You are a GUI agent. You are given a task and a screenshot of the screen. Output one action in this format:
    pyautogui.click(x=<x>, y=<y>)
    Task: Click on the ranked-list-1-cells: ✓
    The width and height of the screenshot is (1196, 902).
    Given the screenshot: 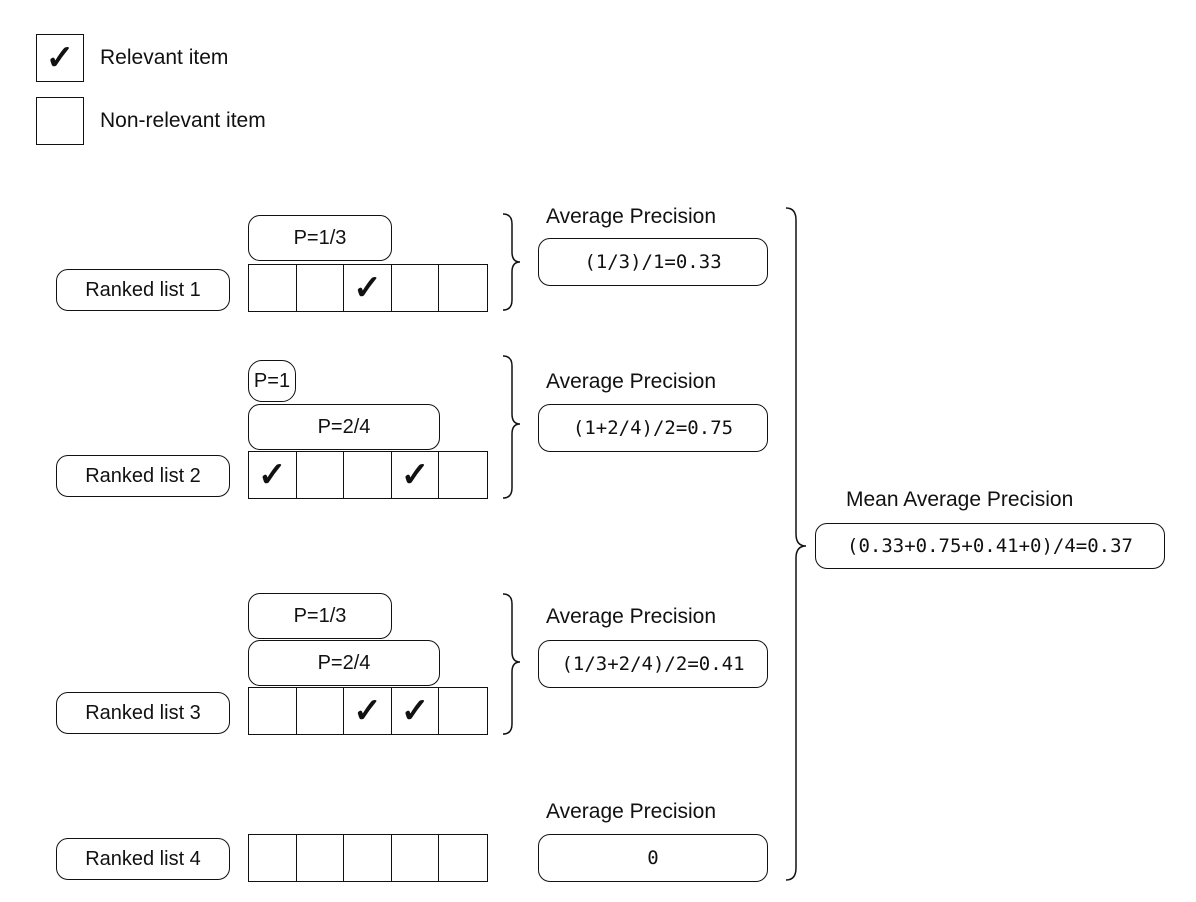 What is the action you would take?
    pyautogui.click(x=368, y=288)
    